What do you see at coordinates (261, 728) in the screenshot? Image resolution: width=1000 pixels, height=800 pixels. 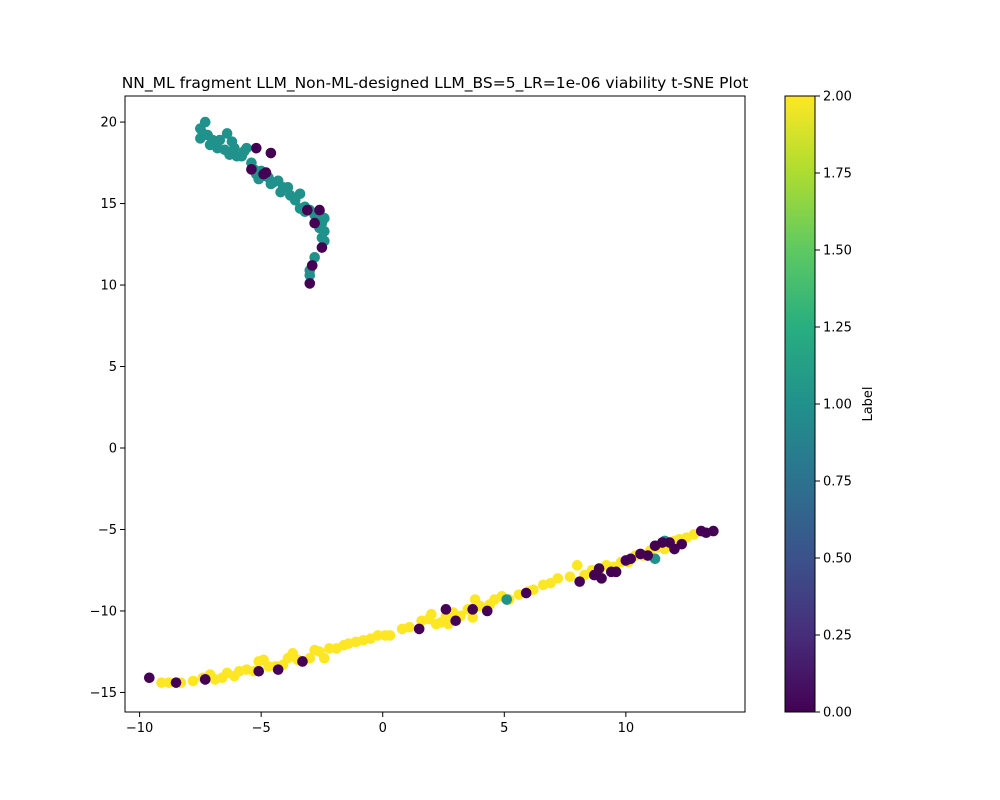 I see `x-tick-label: −5` at bounding box center [261, 728].